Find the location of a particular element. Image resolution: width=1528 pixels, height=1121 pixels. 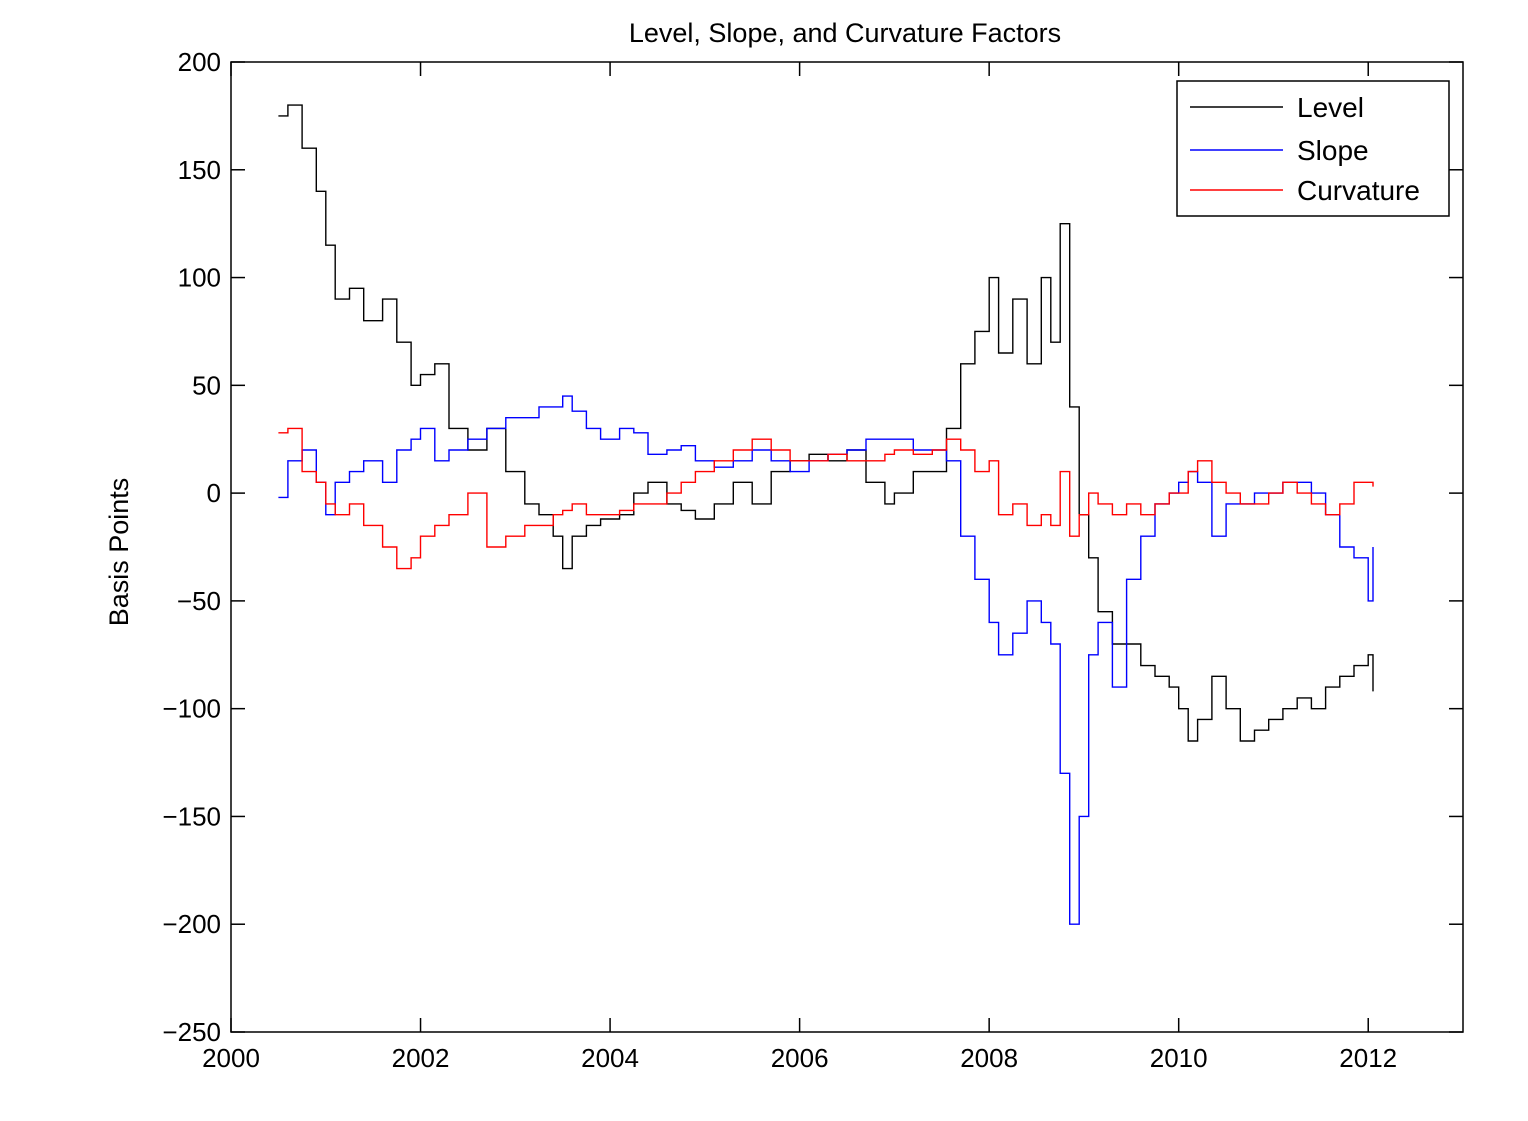

x-tick-label: 2000 is located at coordinates (231, 1058).